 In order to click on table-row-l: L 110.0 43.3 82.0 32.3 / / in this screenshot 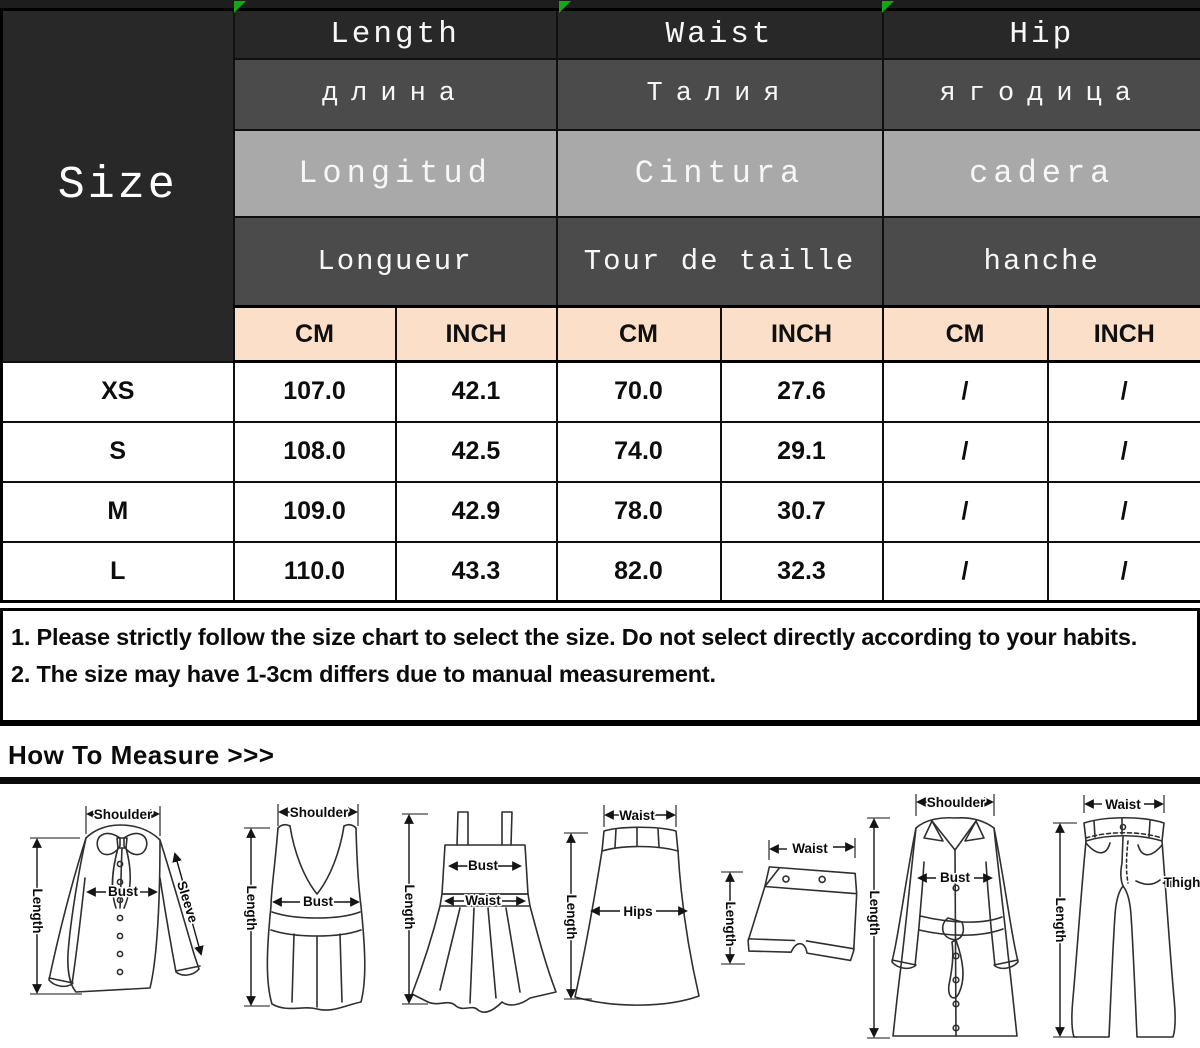, I will do `click(600, 571)`.